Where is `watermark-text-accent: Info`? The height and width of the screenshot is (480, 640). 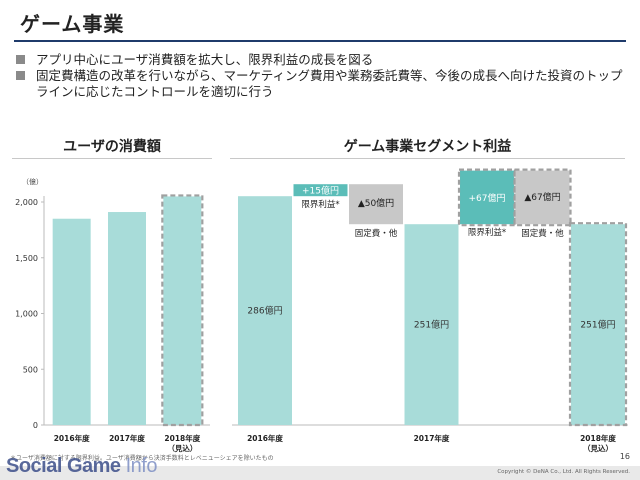 watermark-text-accent: Info is located at coordinates (141, 466).